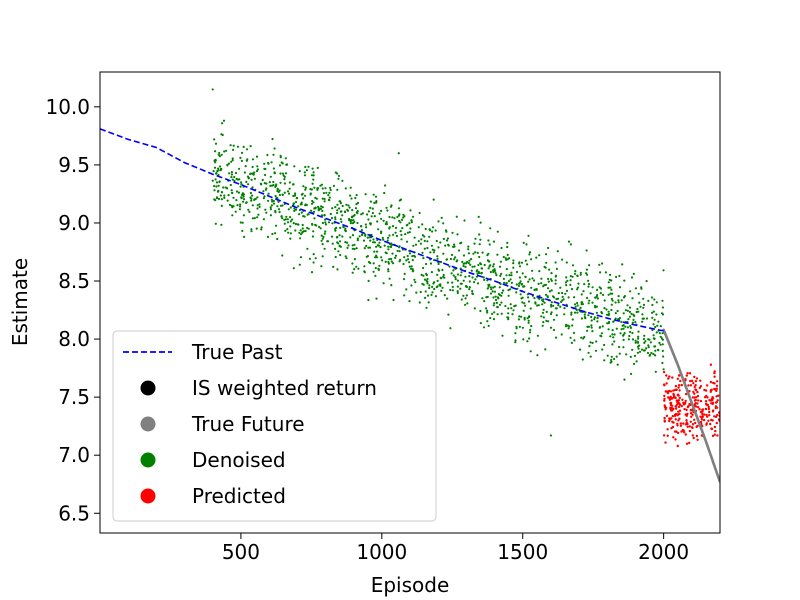  Describe the element at coordinates (148, 388) in the screenshot. I see `legend-swatch-is-weighted-return` at that location.